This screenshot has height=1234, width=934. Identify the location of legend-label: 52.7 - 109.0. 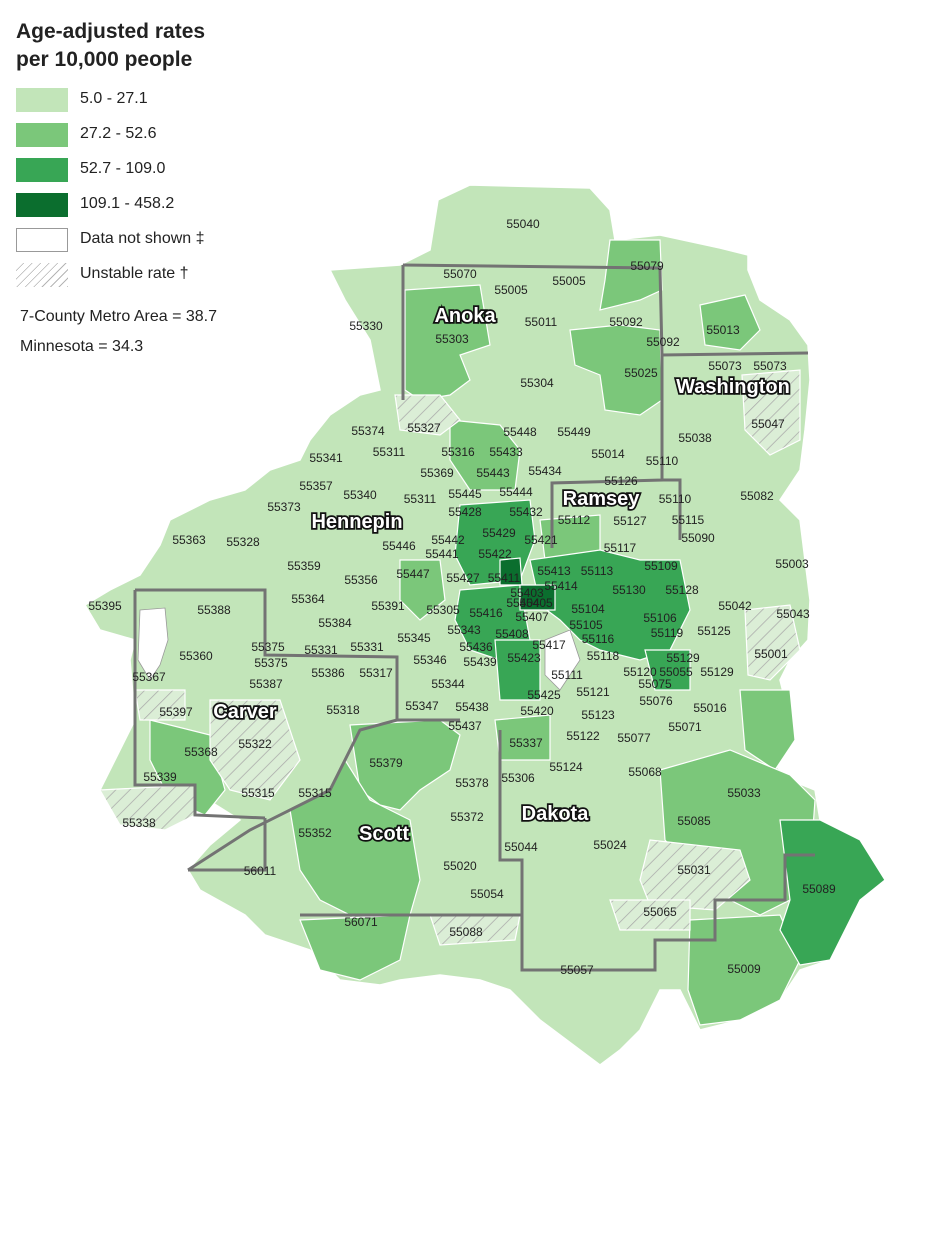
(123, 168).